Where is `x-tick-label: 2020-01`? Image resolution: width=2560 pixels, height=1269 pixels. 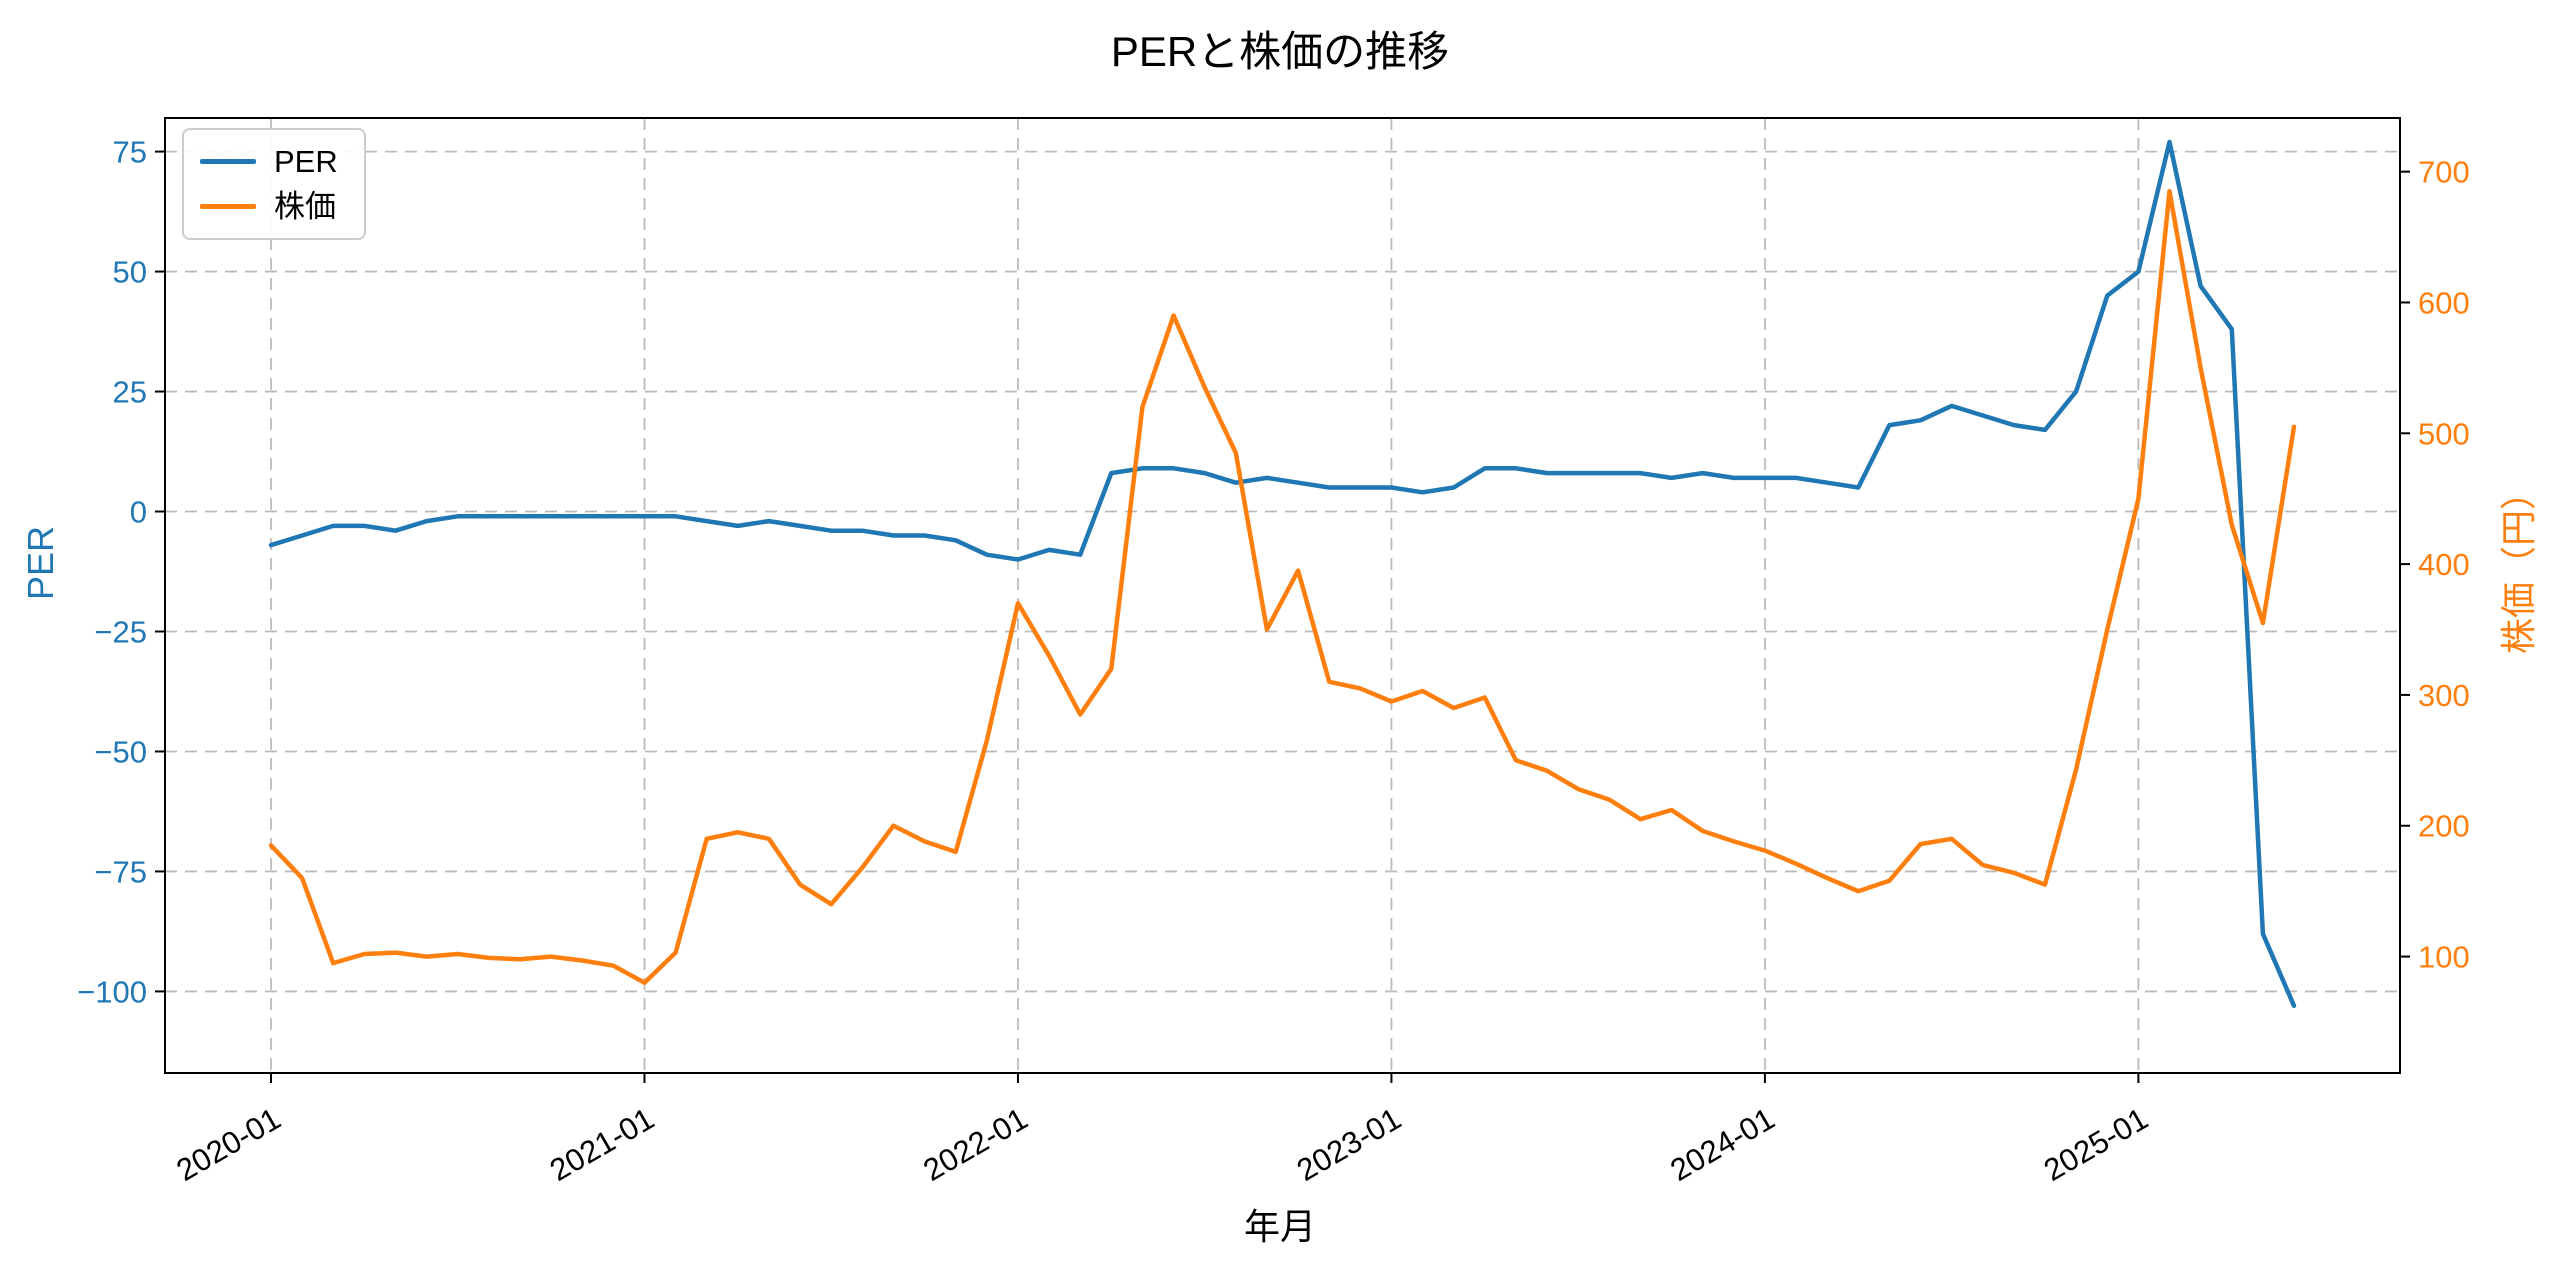 x-tick-label: 2020-01 is located at coordinates (228, 1144).